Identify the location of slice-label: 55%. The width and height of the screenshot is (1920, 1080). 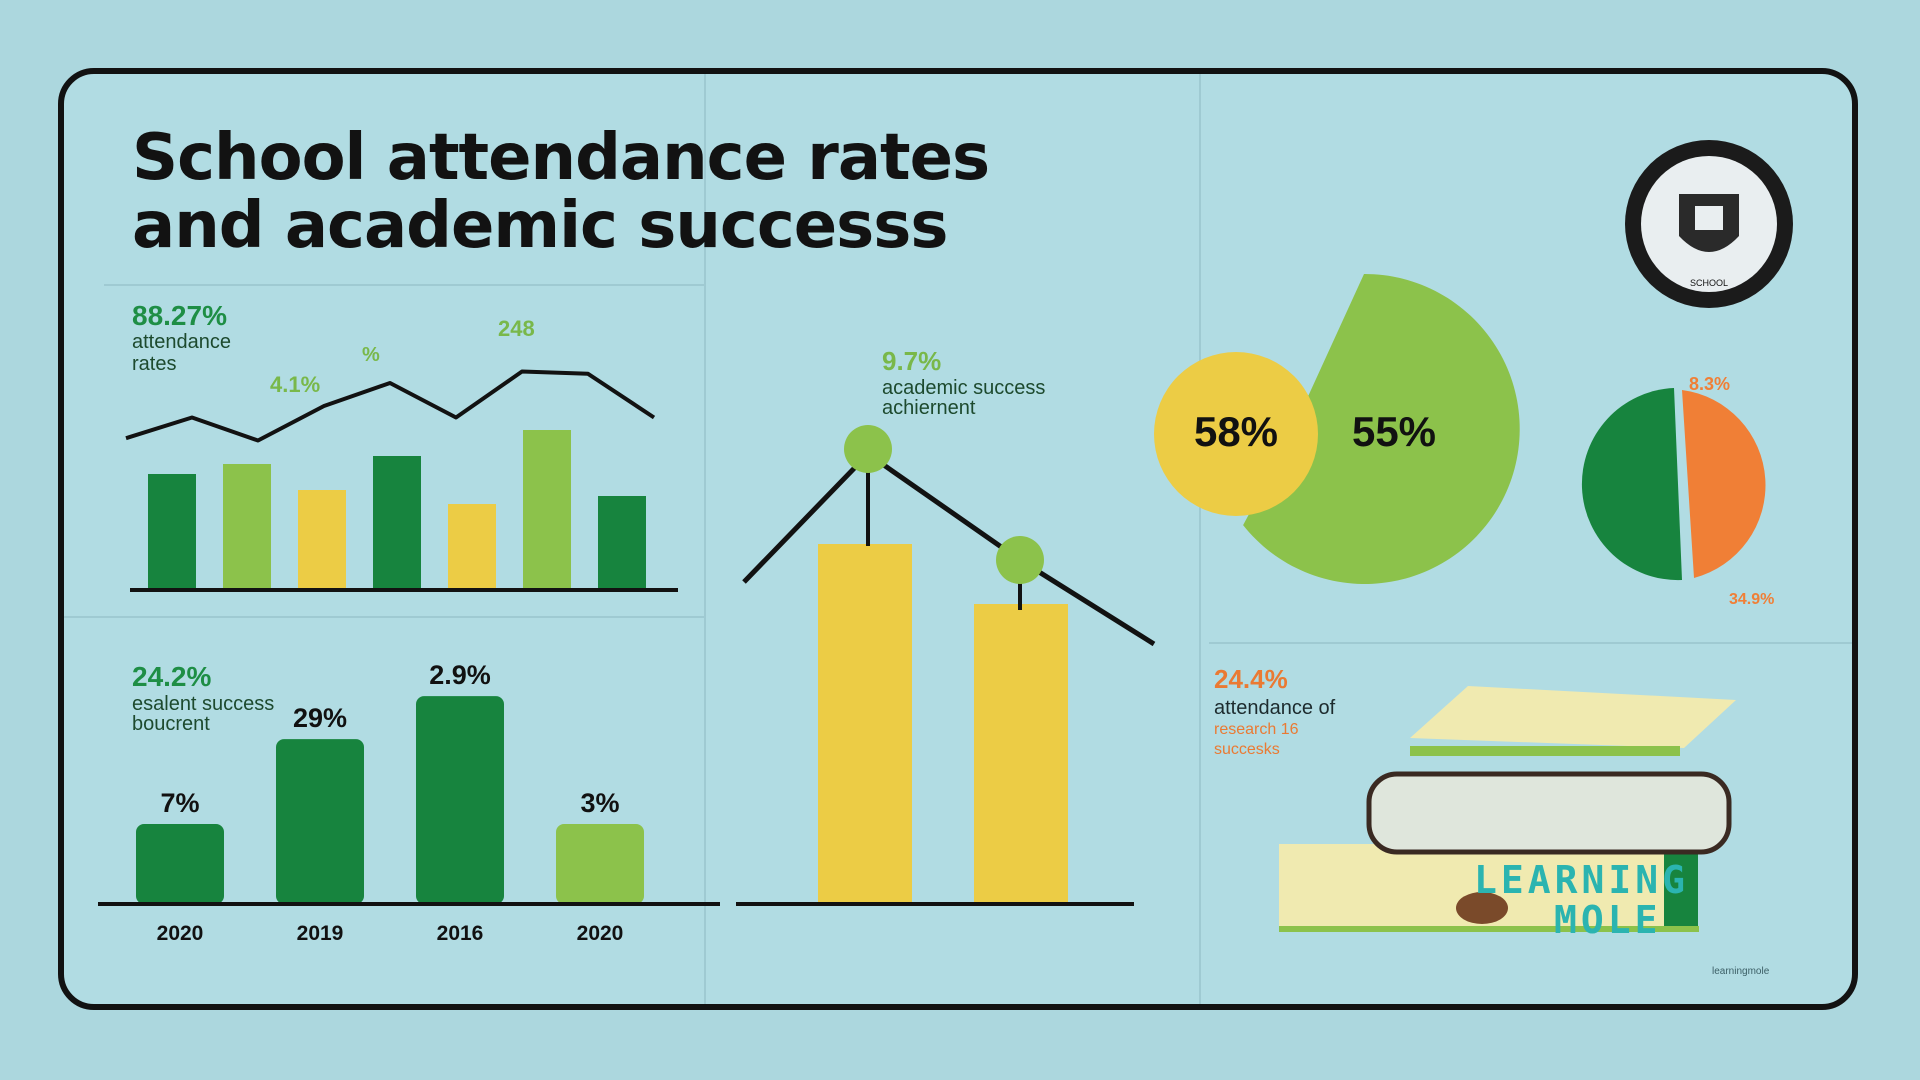
(1394, 431).